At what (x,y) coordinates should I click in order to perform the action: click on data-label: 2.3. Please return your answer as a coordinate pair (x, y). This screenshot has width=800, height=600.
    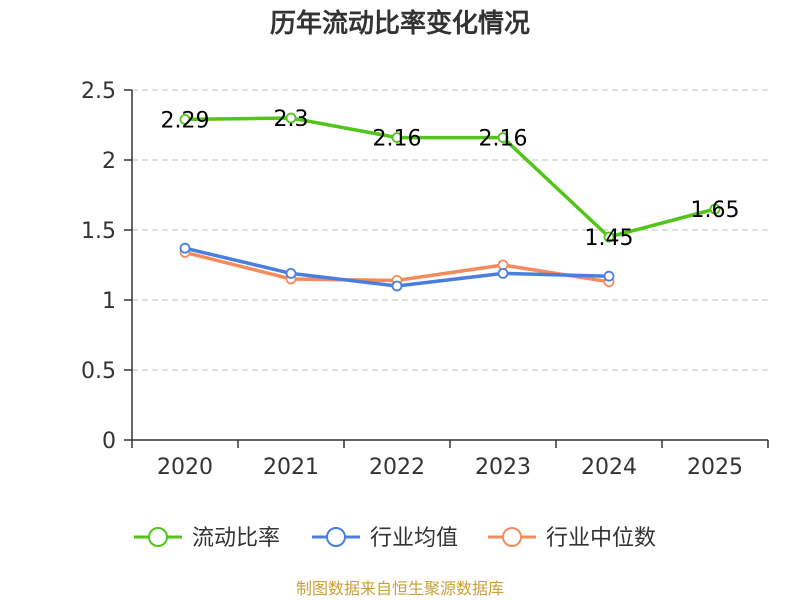
    Looking at the image, I should click on (291, 119).